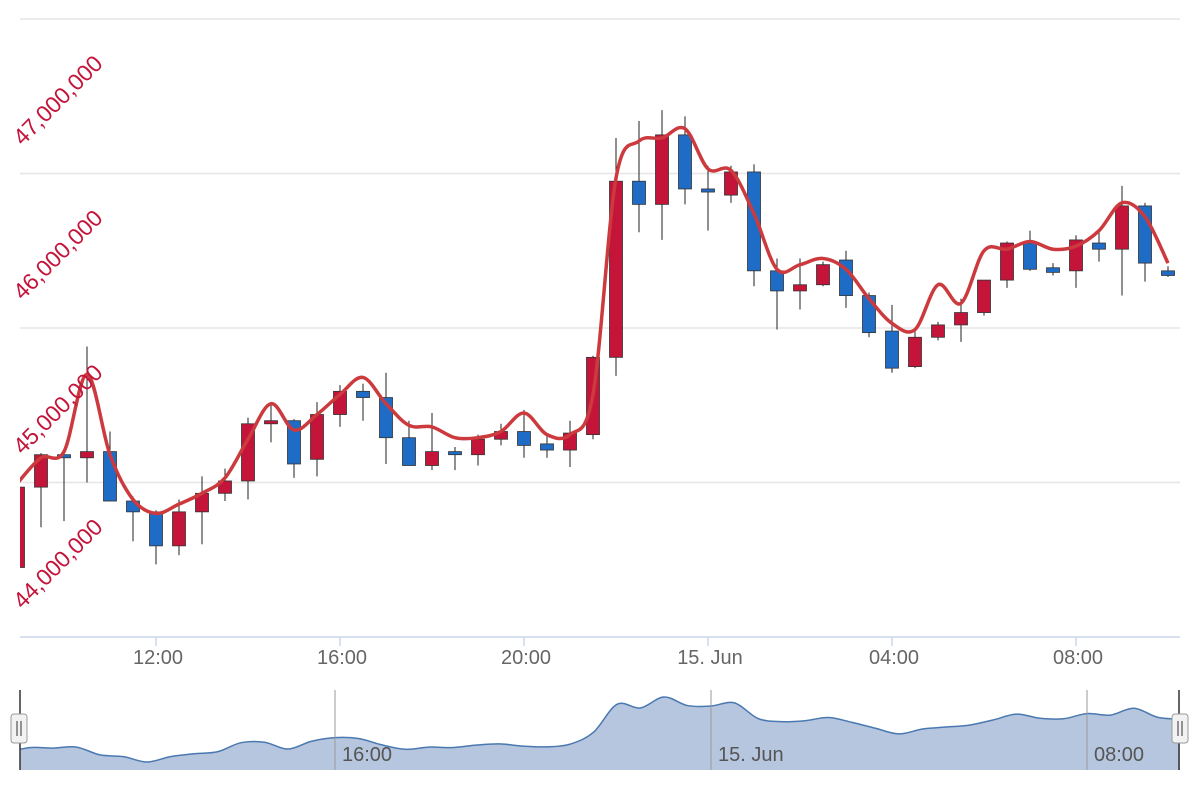 This screenshot has width=1200, height=800. I want to click on navigator-label: 08:00, so click(1119, 755).